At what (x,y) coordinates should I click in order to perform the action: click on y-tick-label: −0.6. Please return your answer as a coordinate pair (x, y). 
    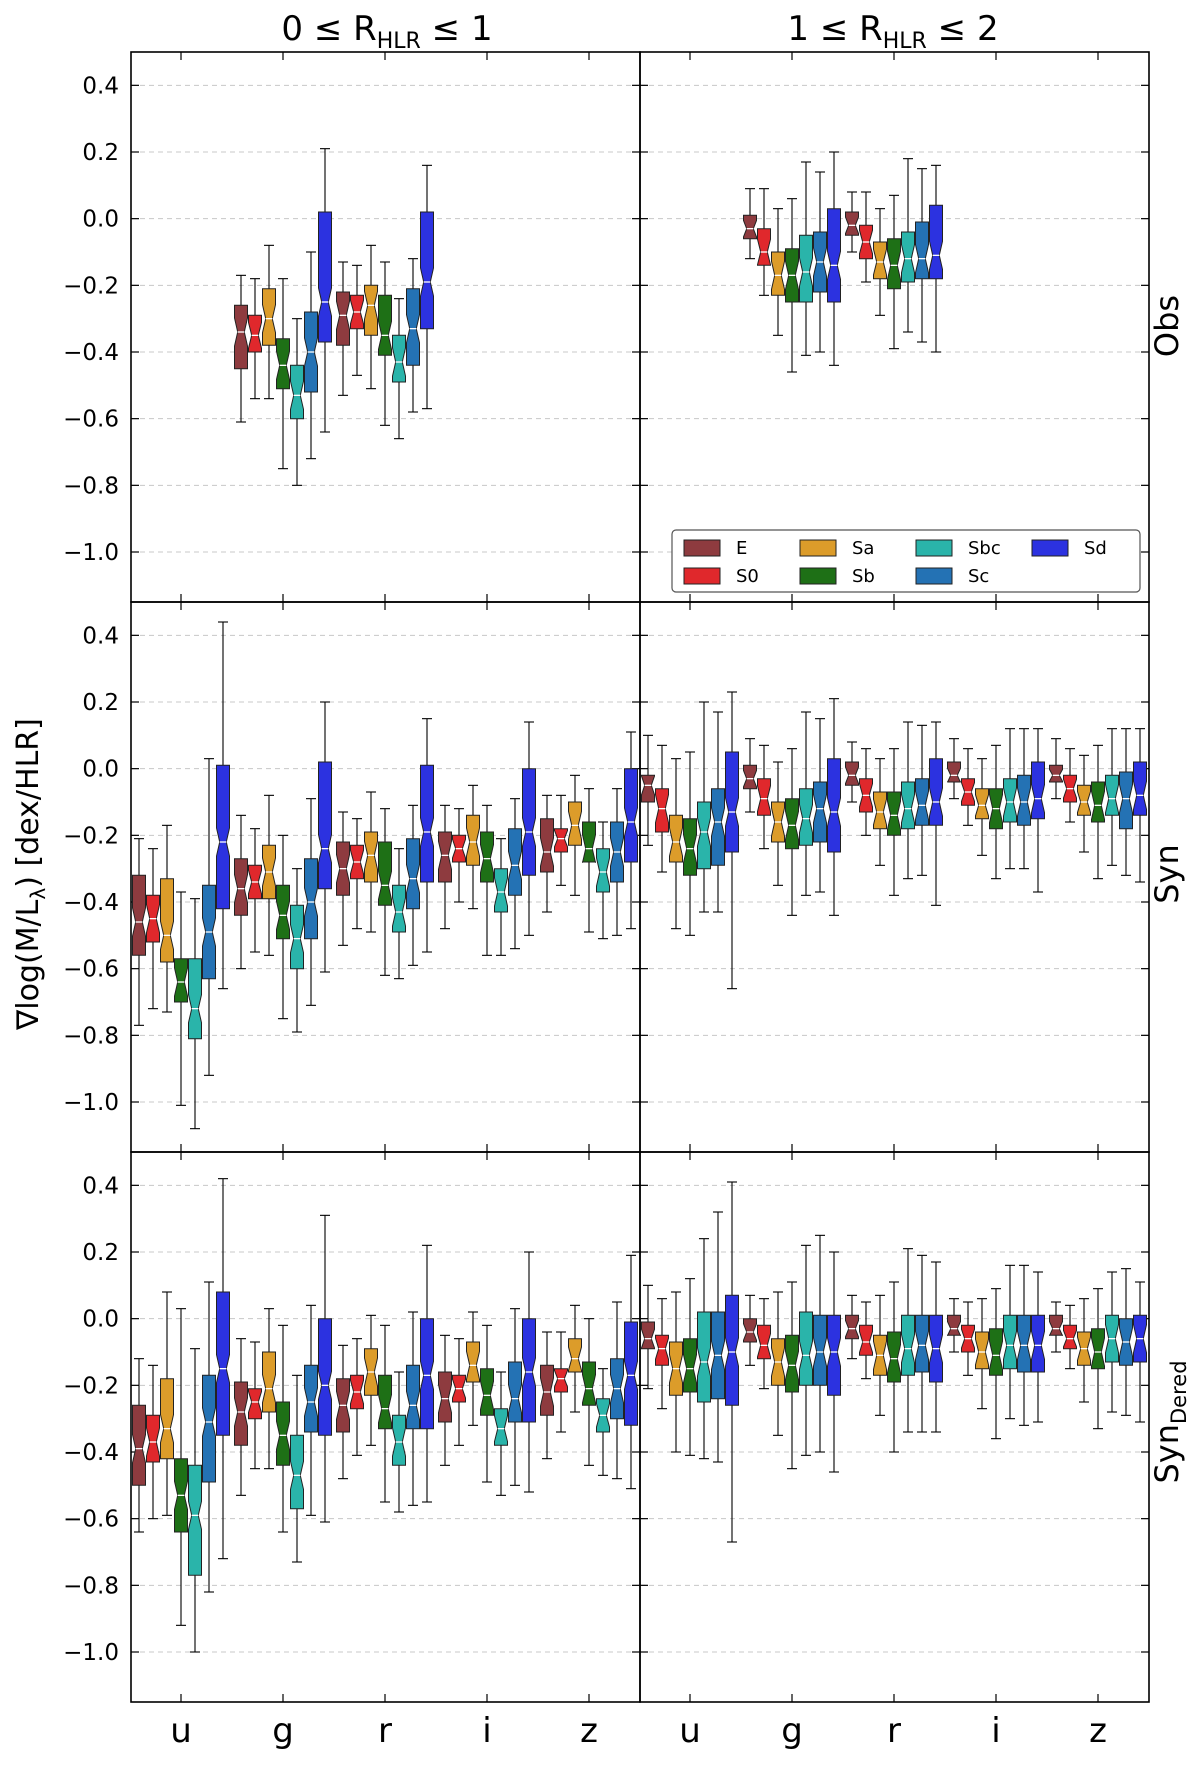
    Looking at the image, I should click on (91, 1520).